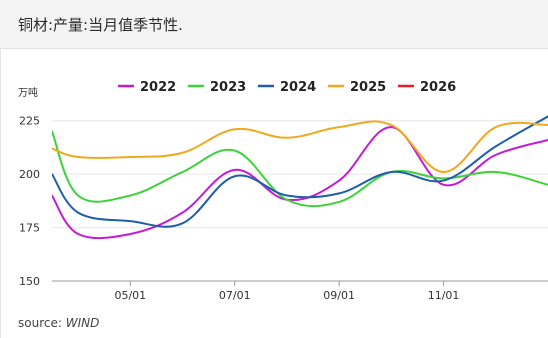  I want to click on chart-header: 铜材:产量:当月值季节性., so click(274, 24).